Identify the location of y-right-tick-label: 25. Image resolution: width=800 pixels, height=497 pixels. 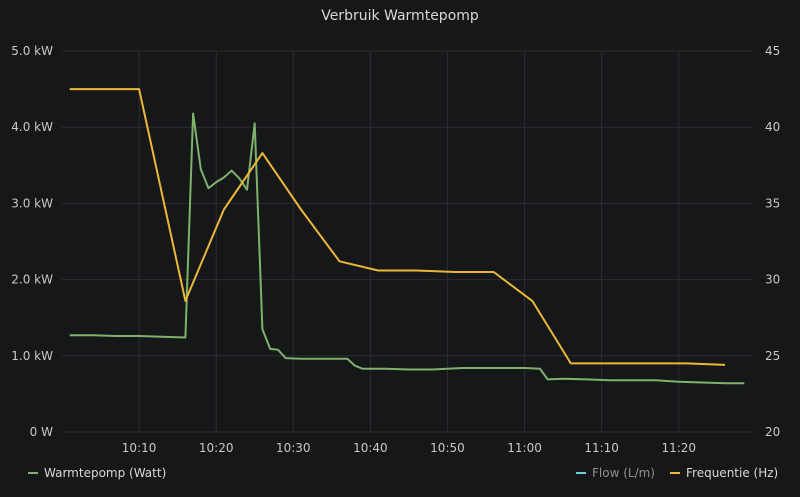
(772, 356).